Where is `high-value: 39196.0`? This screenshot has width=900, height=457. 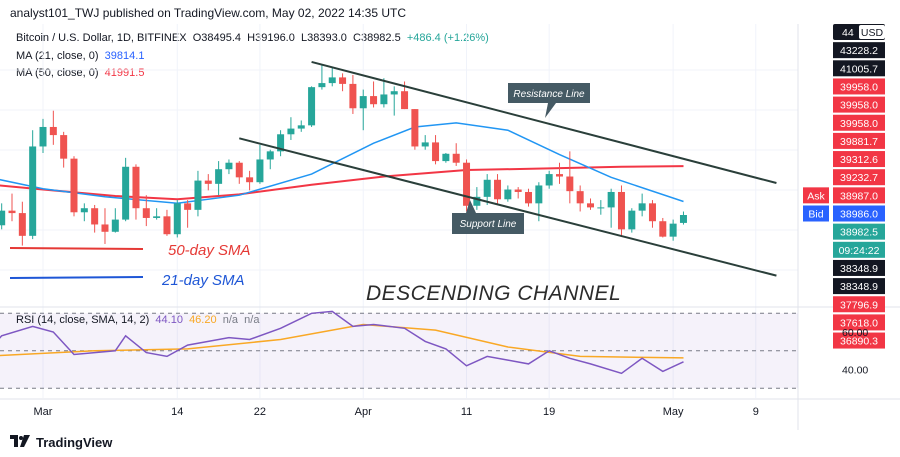
high-value: 39196.0 is located at coordinates (275, 38).